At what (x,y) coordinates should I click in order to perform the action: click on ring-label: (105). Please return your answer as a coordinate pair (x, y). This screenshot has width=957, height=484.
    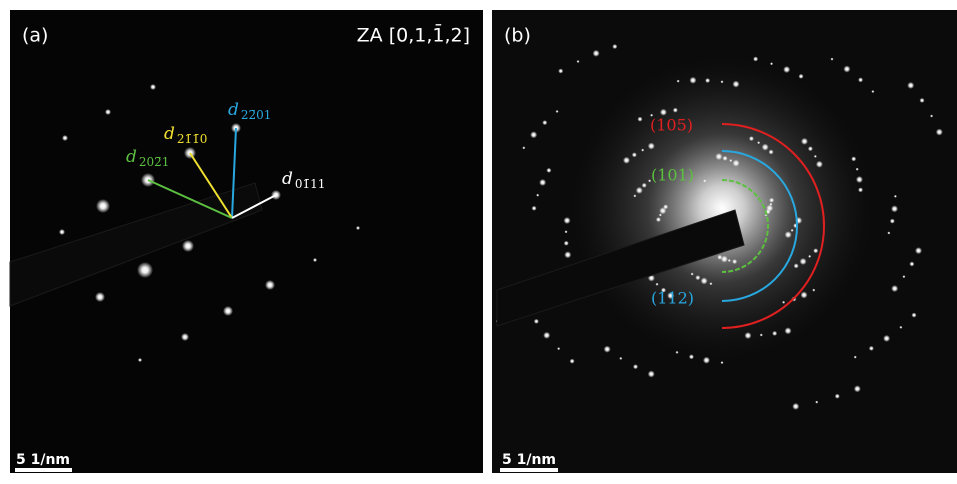
    Looking at the image, I should click on (671, 125).